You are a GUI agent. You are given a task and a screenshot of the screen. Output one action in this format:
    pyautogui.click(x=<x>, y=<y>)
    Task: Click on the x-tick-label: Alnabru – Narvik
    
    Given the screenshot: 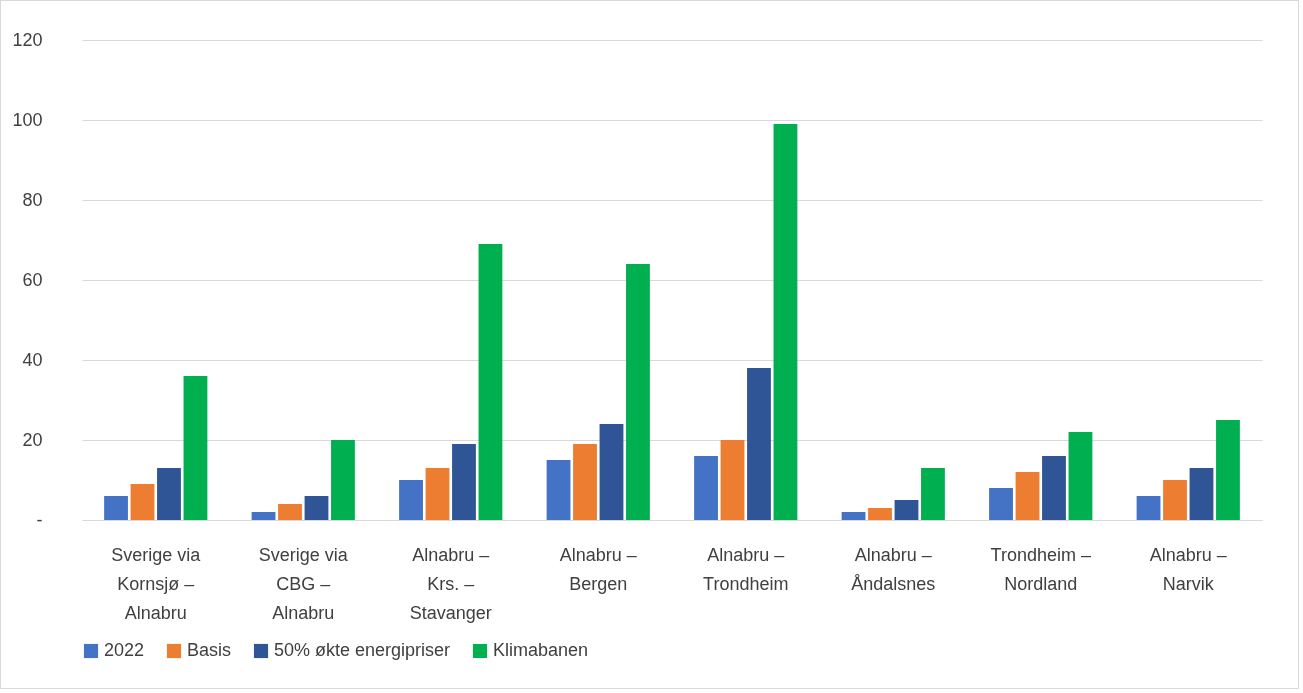 What is the action you would take?
    pyautogui.click(x=1188, y=569)
    